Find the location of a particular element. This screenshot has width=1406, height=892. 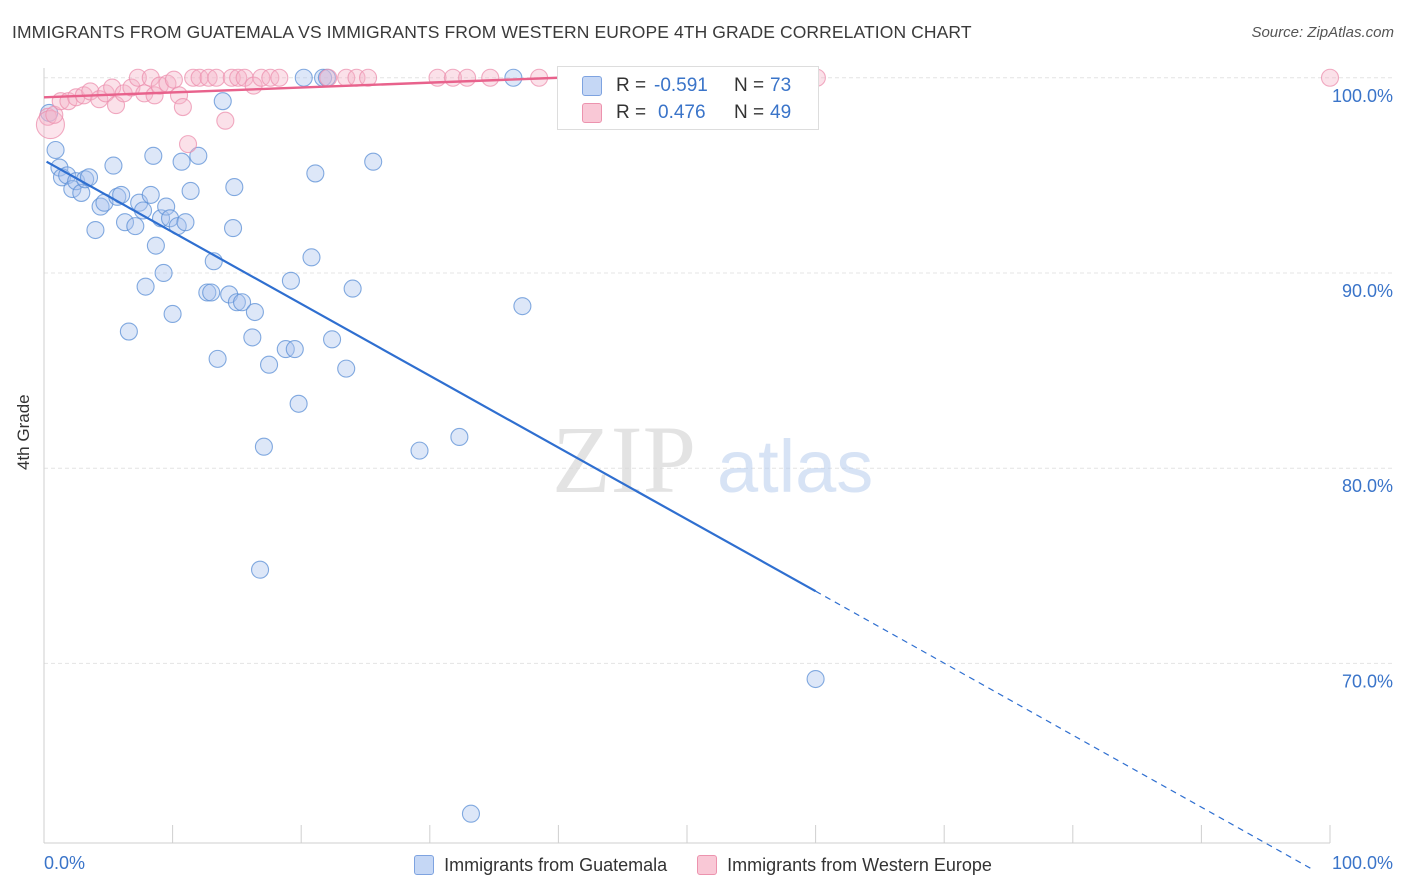

stats-n-value-blue: 73 is located at coordinates (781, 85).